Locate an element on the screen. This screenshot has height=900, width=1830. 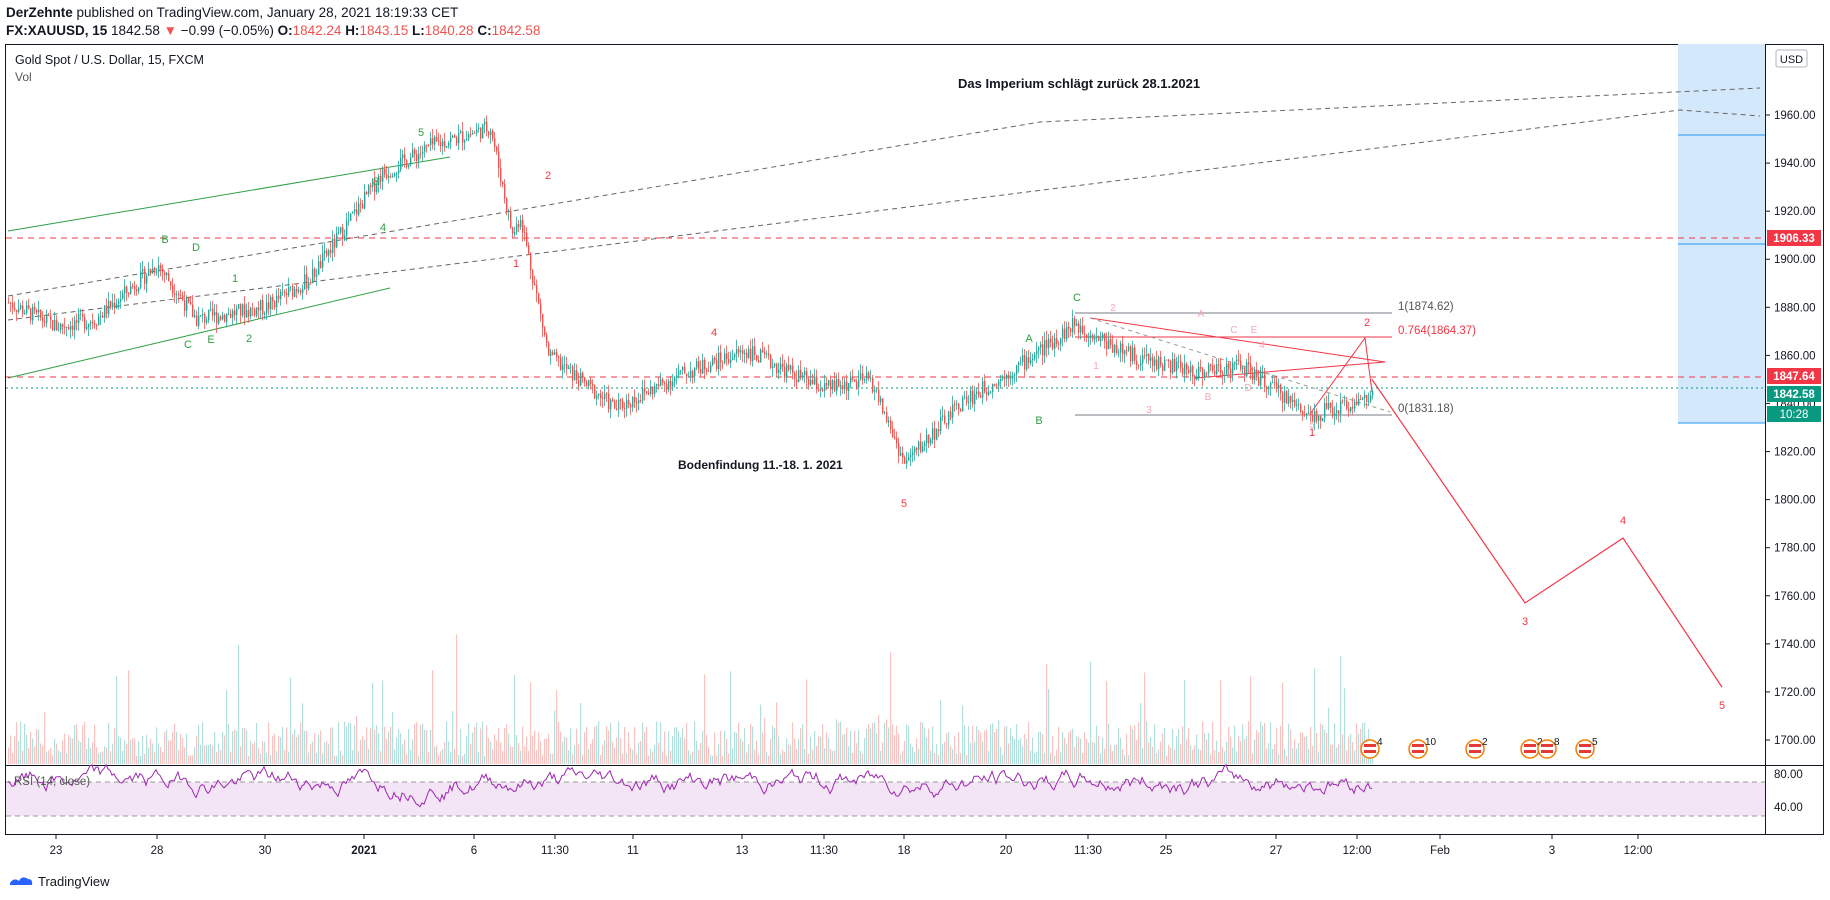
flag-stripe is located at coordinates (1475, 751).